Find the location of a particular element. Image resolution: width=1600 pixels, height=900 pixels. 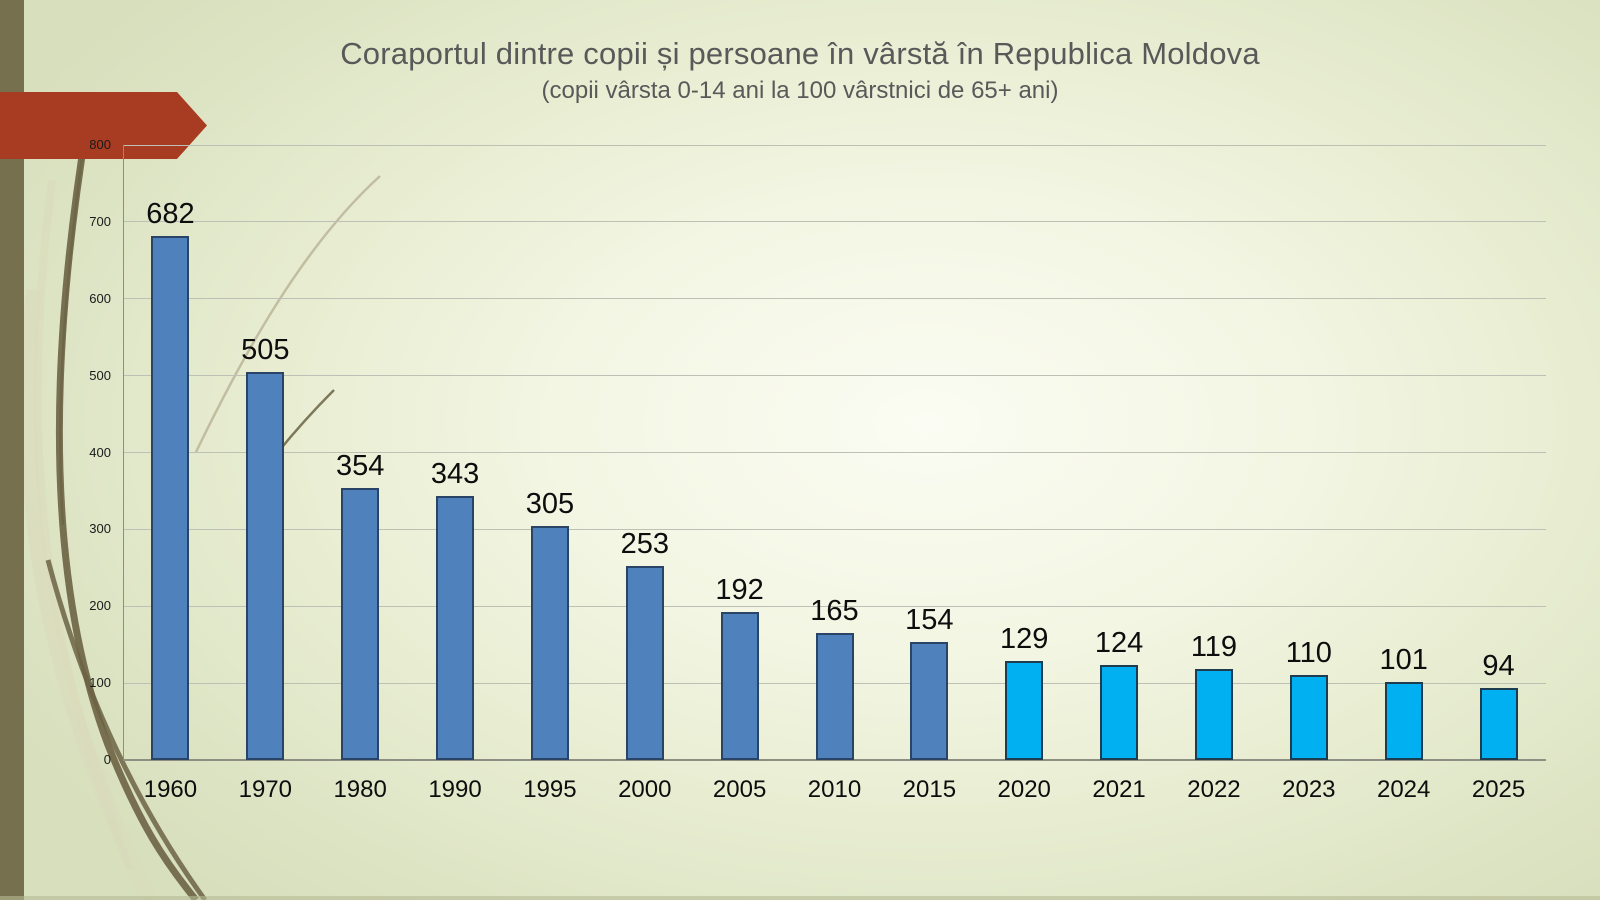

y-axis-tick-label: 500 is located at coordinates (100, 375).